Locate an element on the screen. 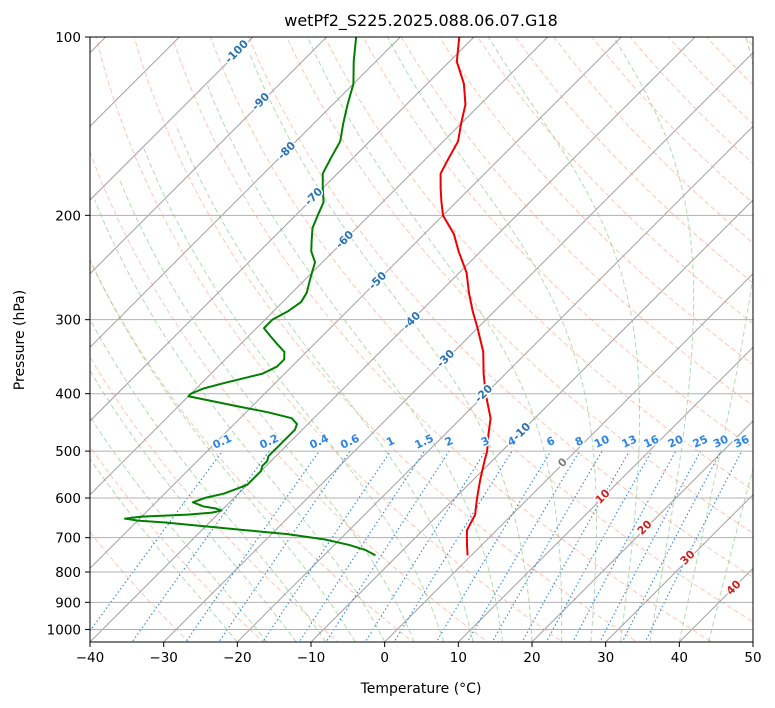 This screenshot has height=708, width=775. x-tick-label: −10 is located at coordinates (311, 658).